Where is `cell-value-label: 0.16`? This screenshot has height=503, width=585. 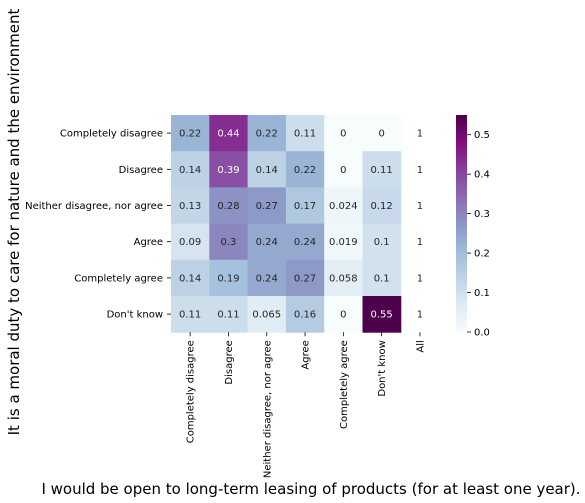
cell-value-label: 0.16 is located at coordinates (305, 315).